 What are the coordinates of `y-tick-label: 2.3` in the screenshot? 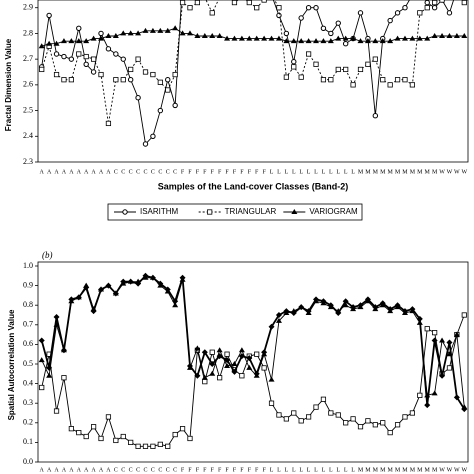 It's located at (28, 161).